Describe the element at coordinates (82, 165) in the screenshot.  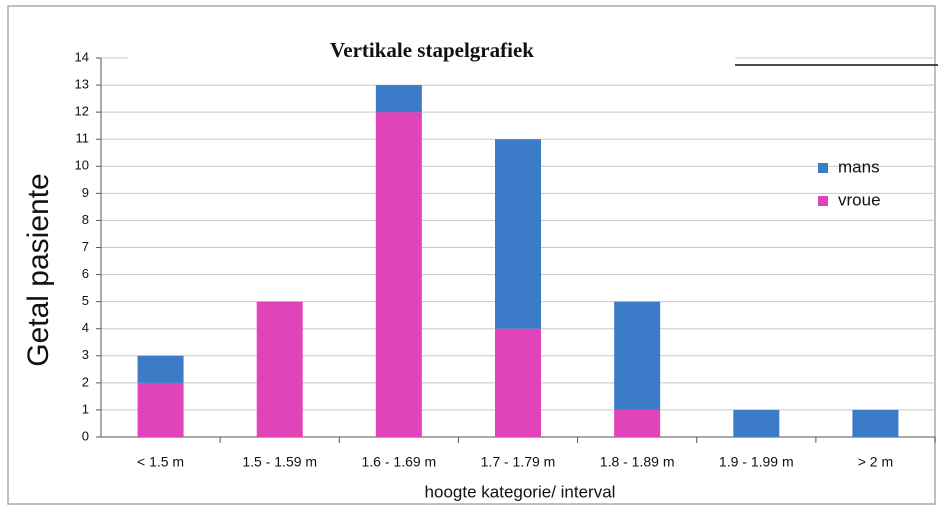
I see `y-tick-label: 10` at that location.